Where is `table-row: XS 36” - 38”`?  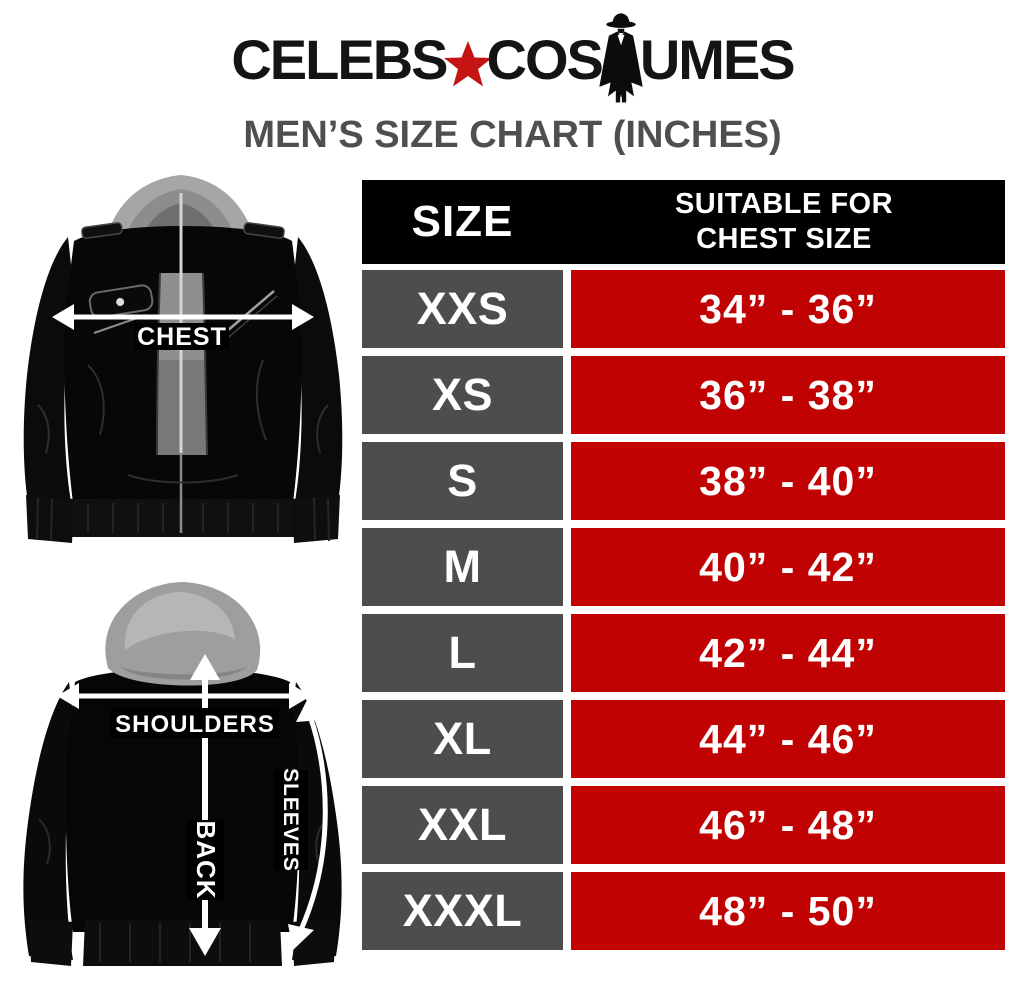
table-row: XS 36” - 38” is located at coordinates (683, 395).